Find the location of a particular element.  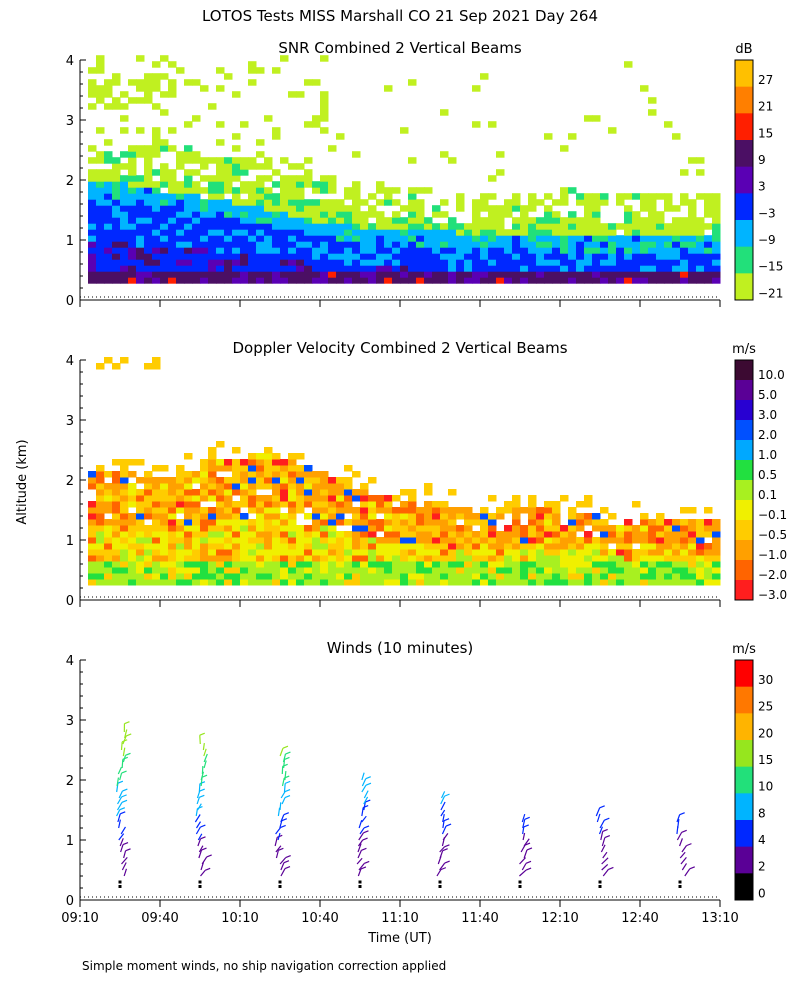

colorbar-label: 25 is located at coordinates (765, 707).